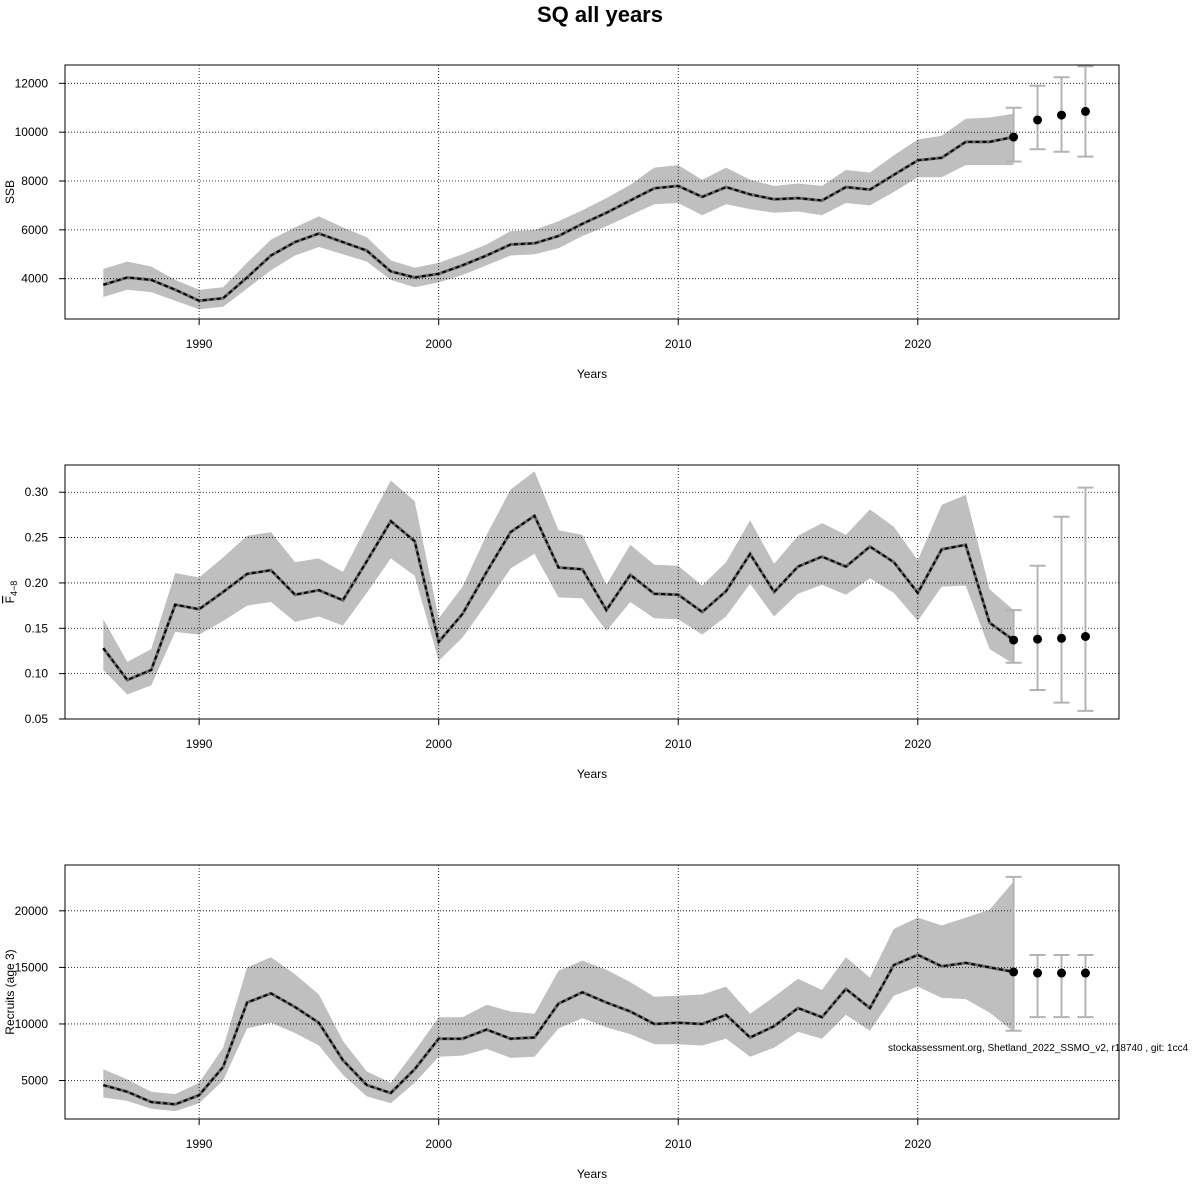 This screenshot has height=1200, width=1200. I want to click on recruits-x-axis-label: Years, so click(592, 1174).